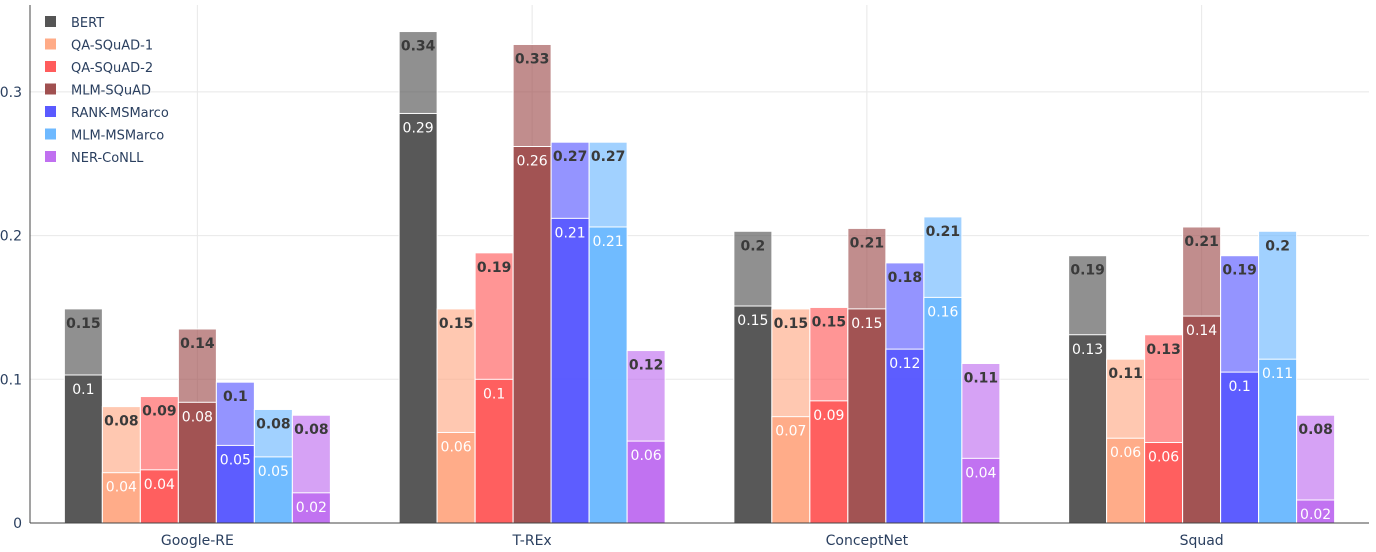 The width and height of the screenshot is (1376, 552). Describe the element at coordinates (11, 237) in the screenshot. I see `y-tick-label: 0.2` at that location.